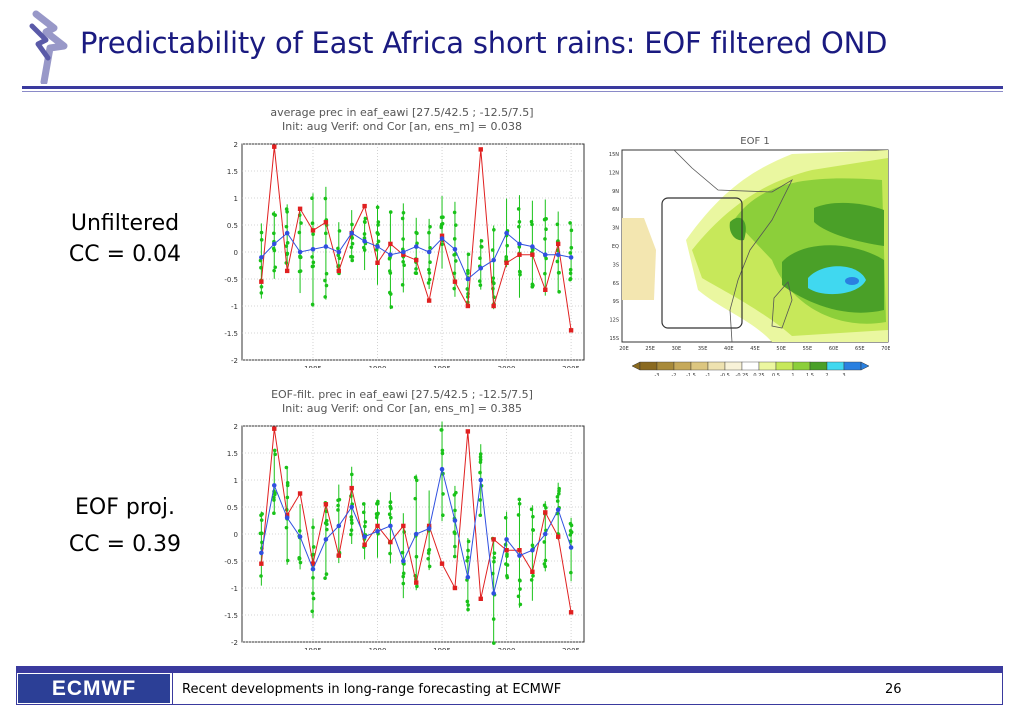 Image resolution: width=1023 pixels, height=708 pixels. What do you see at coordinates (849, 224) in the screenshot?
I see `map-positive-1.5-north` at bounding box center [849, 224].